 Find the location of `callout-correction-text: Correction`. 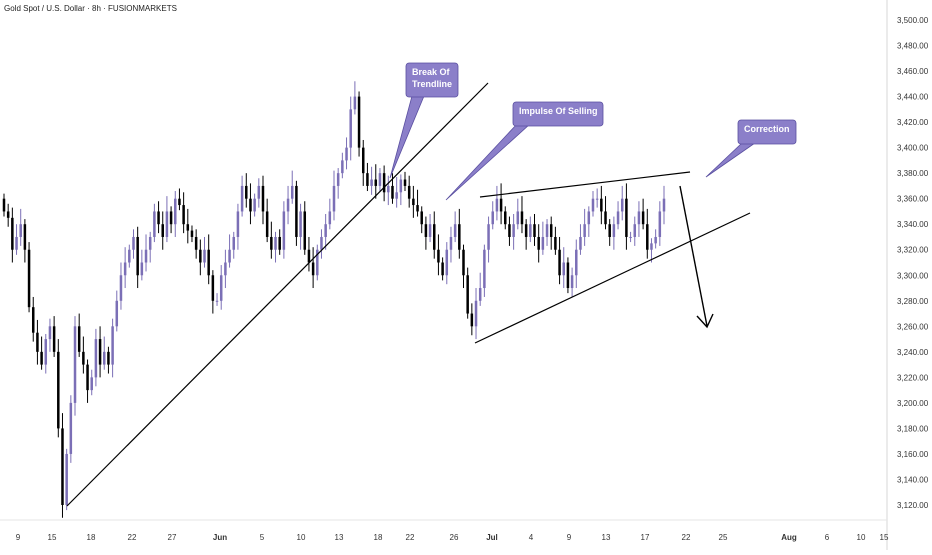

callout-correction-text: Correction is located at coordinates (767, 129).